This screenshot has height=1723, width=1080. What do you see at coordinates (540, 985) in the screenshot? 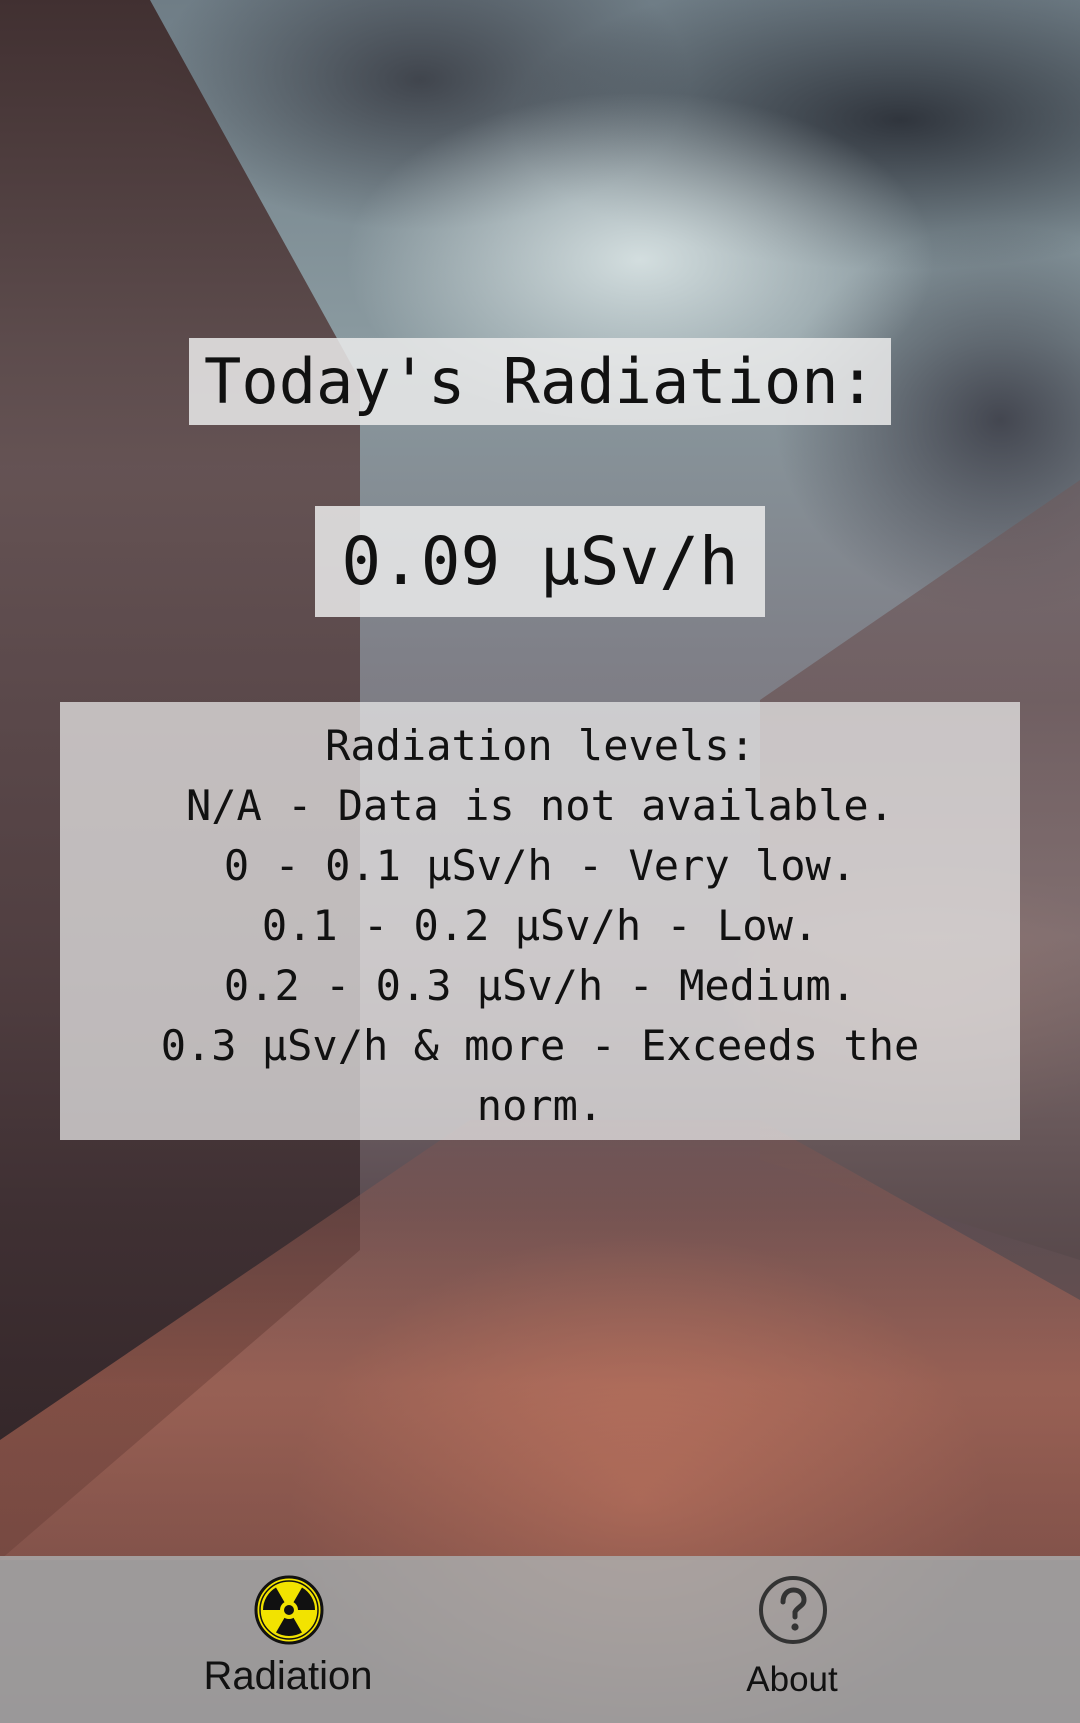
I see `level-item-medium: 0.2 - 0.3 μSv/h - Medium.` at bounding box center [540, 985].